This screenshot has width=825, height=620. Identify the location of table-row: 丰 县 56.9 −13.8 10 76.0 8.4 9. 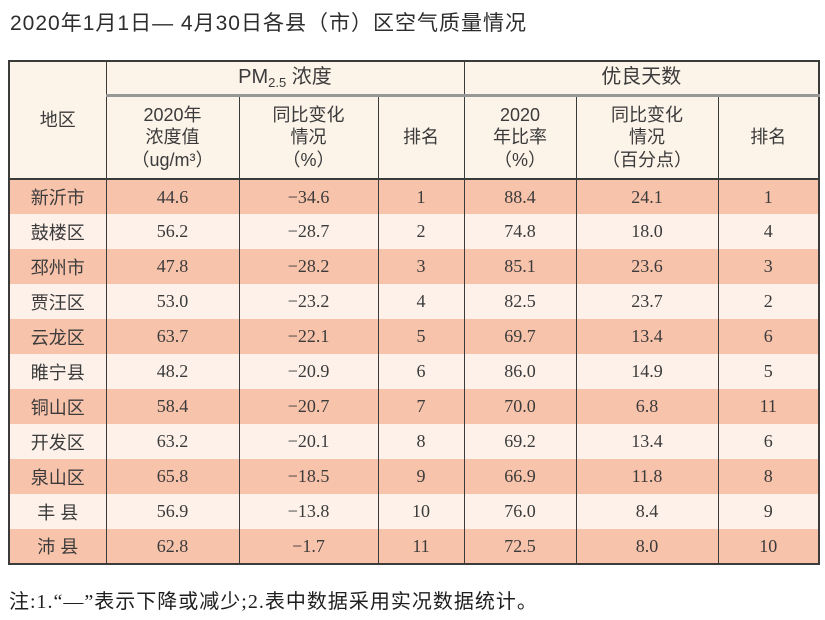
(414, 511).